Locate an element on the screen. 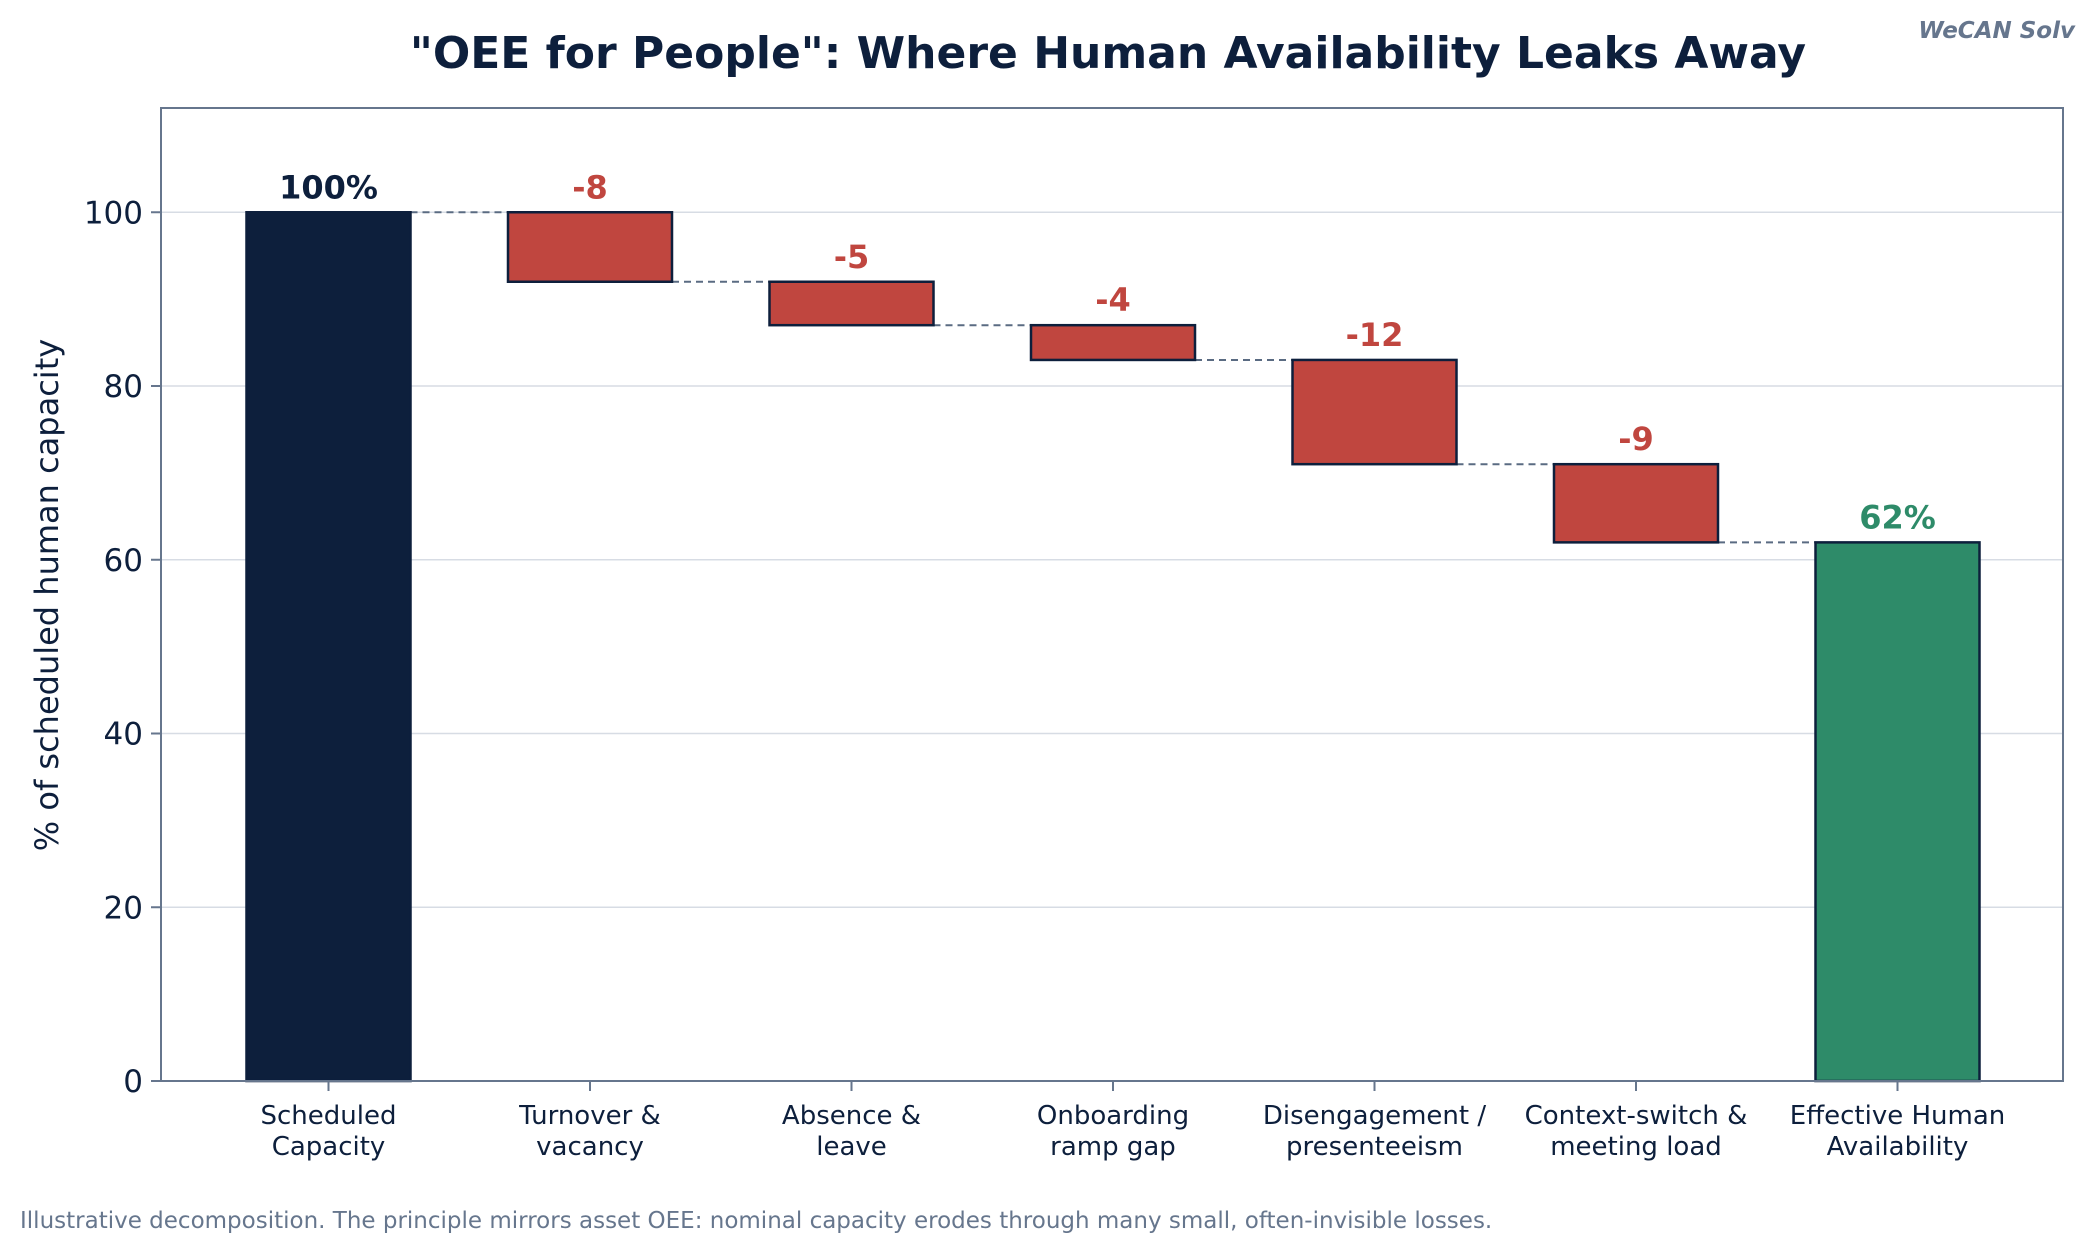  data-label-0: 100% is located at coordinates (328, 187).